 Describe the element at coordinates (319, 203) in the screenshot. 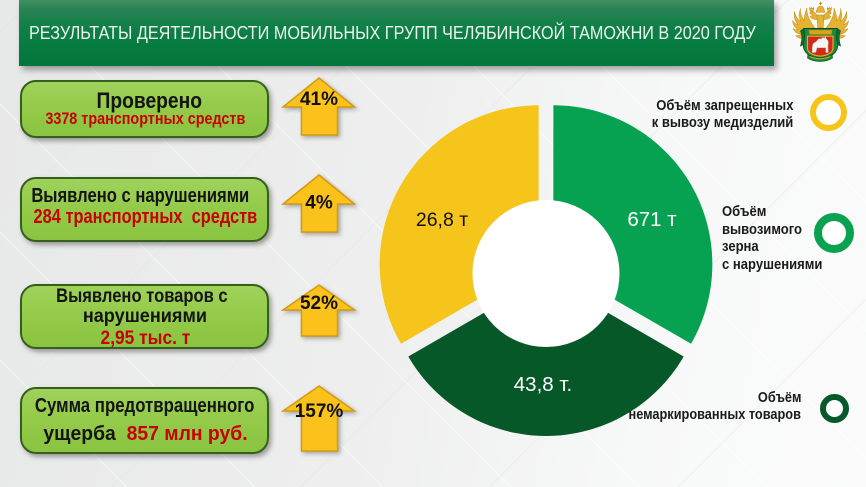

I see `svg-text: 4%` at that location.